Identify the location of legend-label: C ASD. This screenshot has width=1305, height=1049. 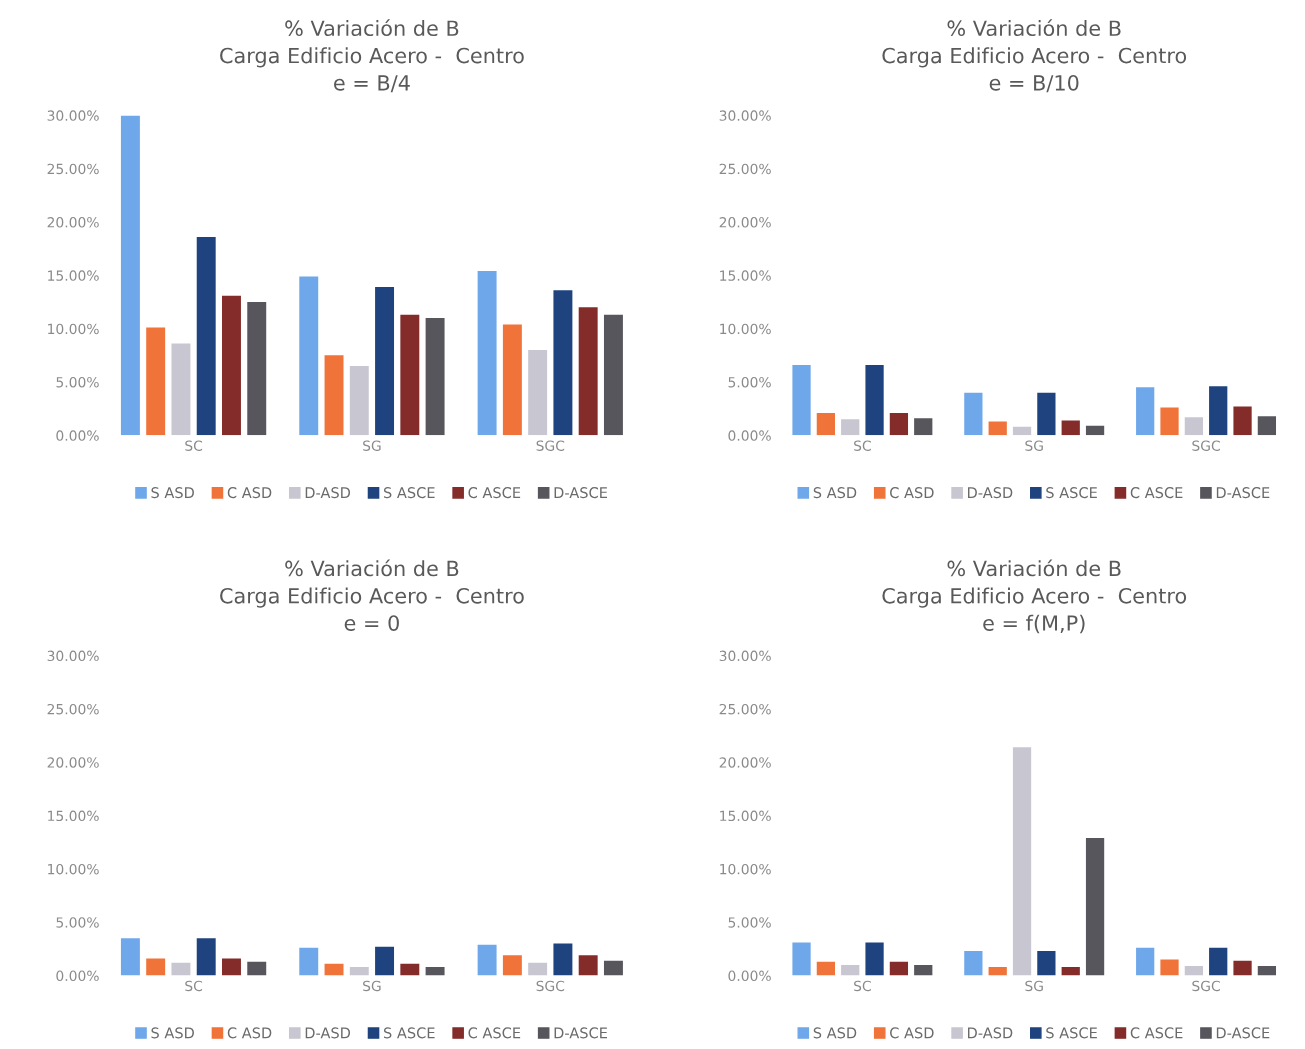
(912, 493).